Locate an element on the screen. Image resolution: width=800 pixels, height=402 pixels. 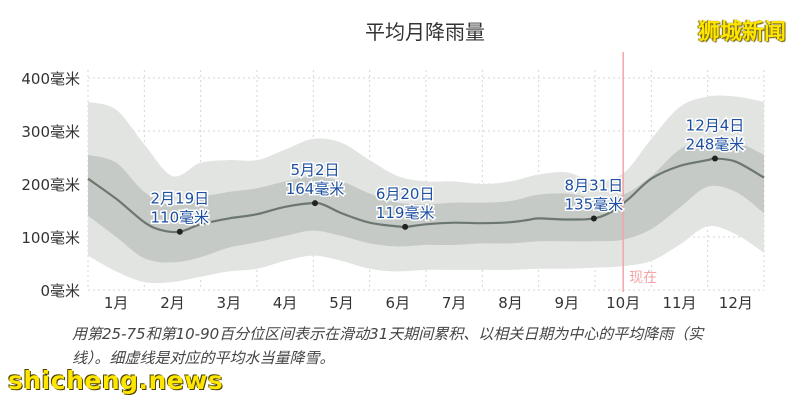
chart-title: 平均月降雨量 is located at coordinates (425, 32).